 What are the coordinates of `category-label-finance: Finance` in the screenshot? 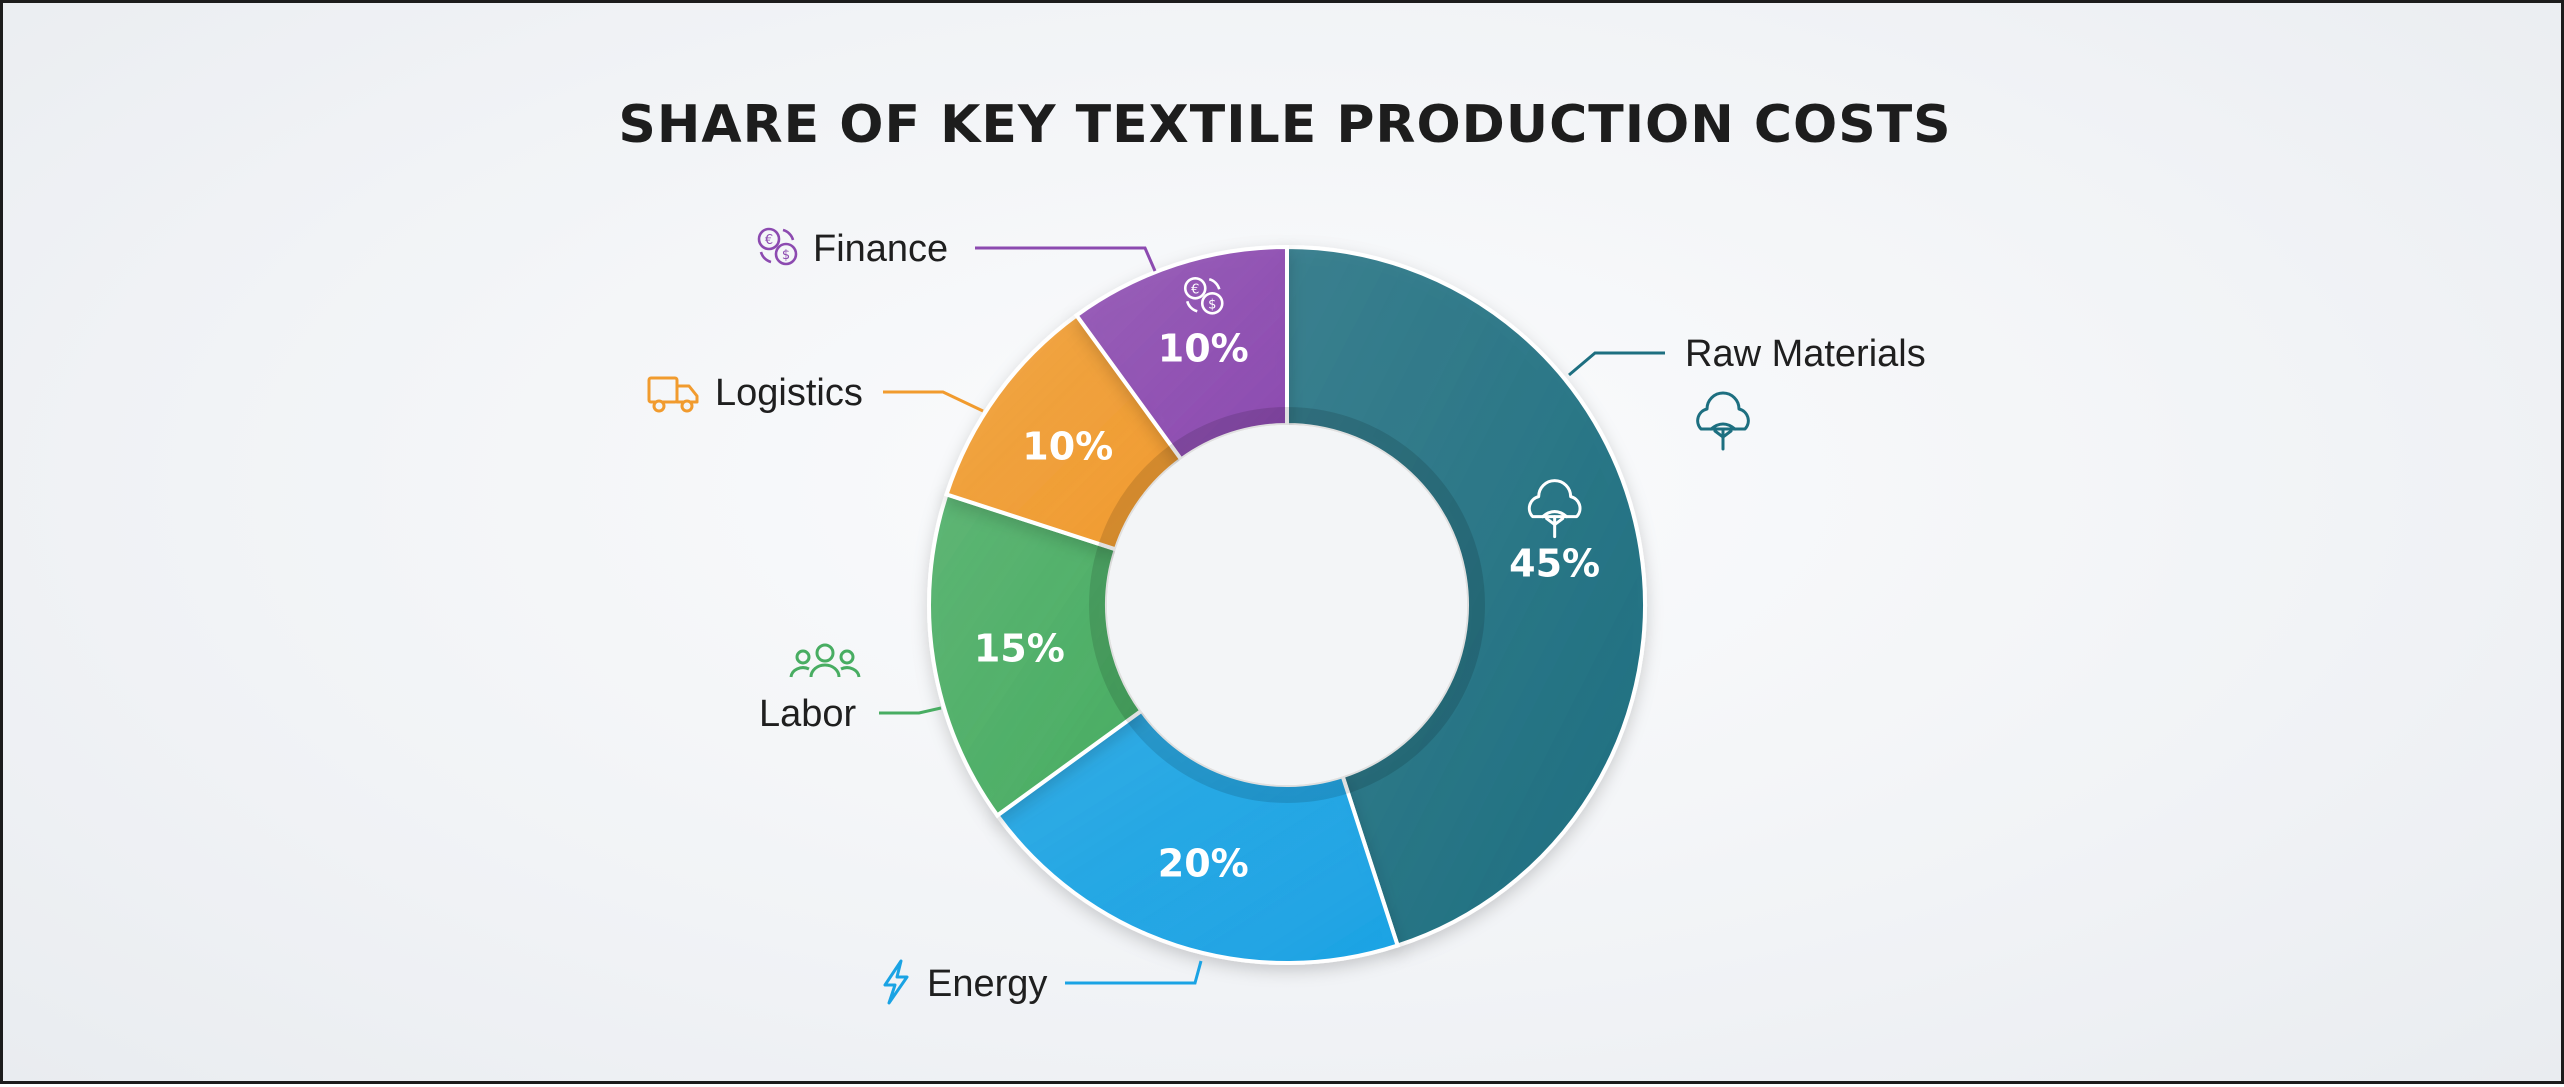 It's located at (880, 249).